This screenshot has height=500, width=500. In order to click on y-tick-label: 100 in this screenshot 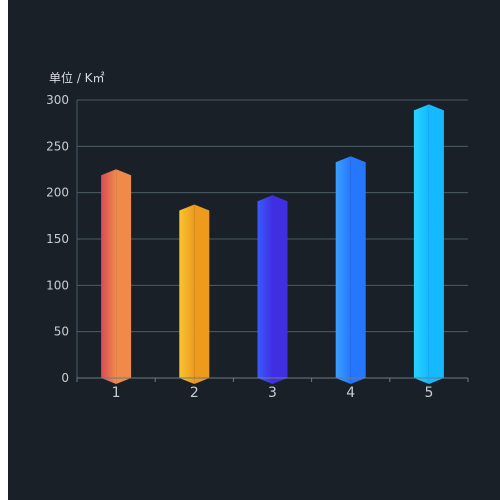, I will do `click(57, 285)`.